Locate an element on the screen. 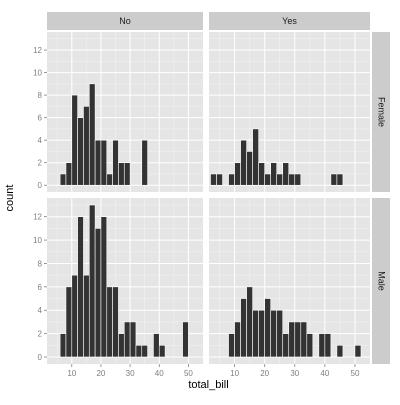  strip-top-label-yes: Yes is located at coordinates (289, 21).